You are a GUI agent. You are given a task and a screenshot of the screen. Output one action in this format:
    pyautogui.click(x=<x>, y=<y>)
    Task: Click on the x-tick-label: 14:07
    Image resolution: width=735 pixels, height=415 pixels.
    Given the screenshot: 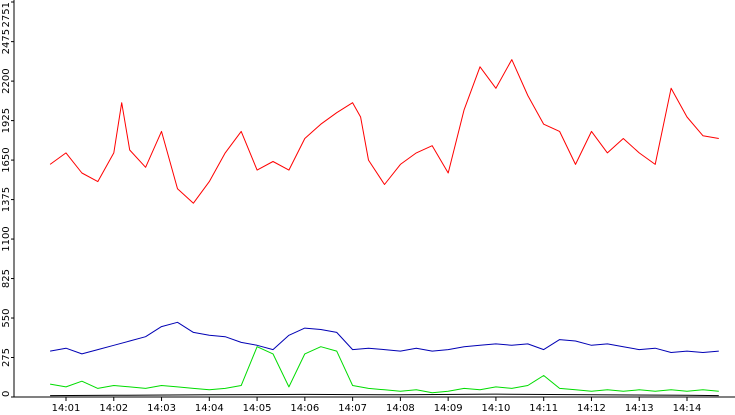 What is the action you would take?
    pyautogui.click(x=352, y=408)
    